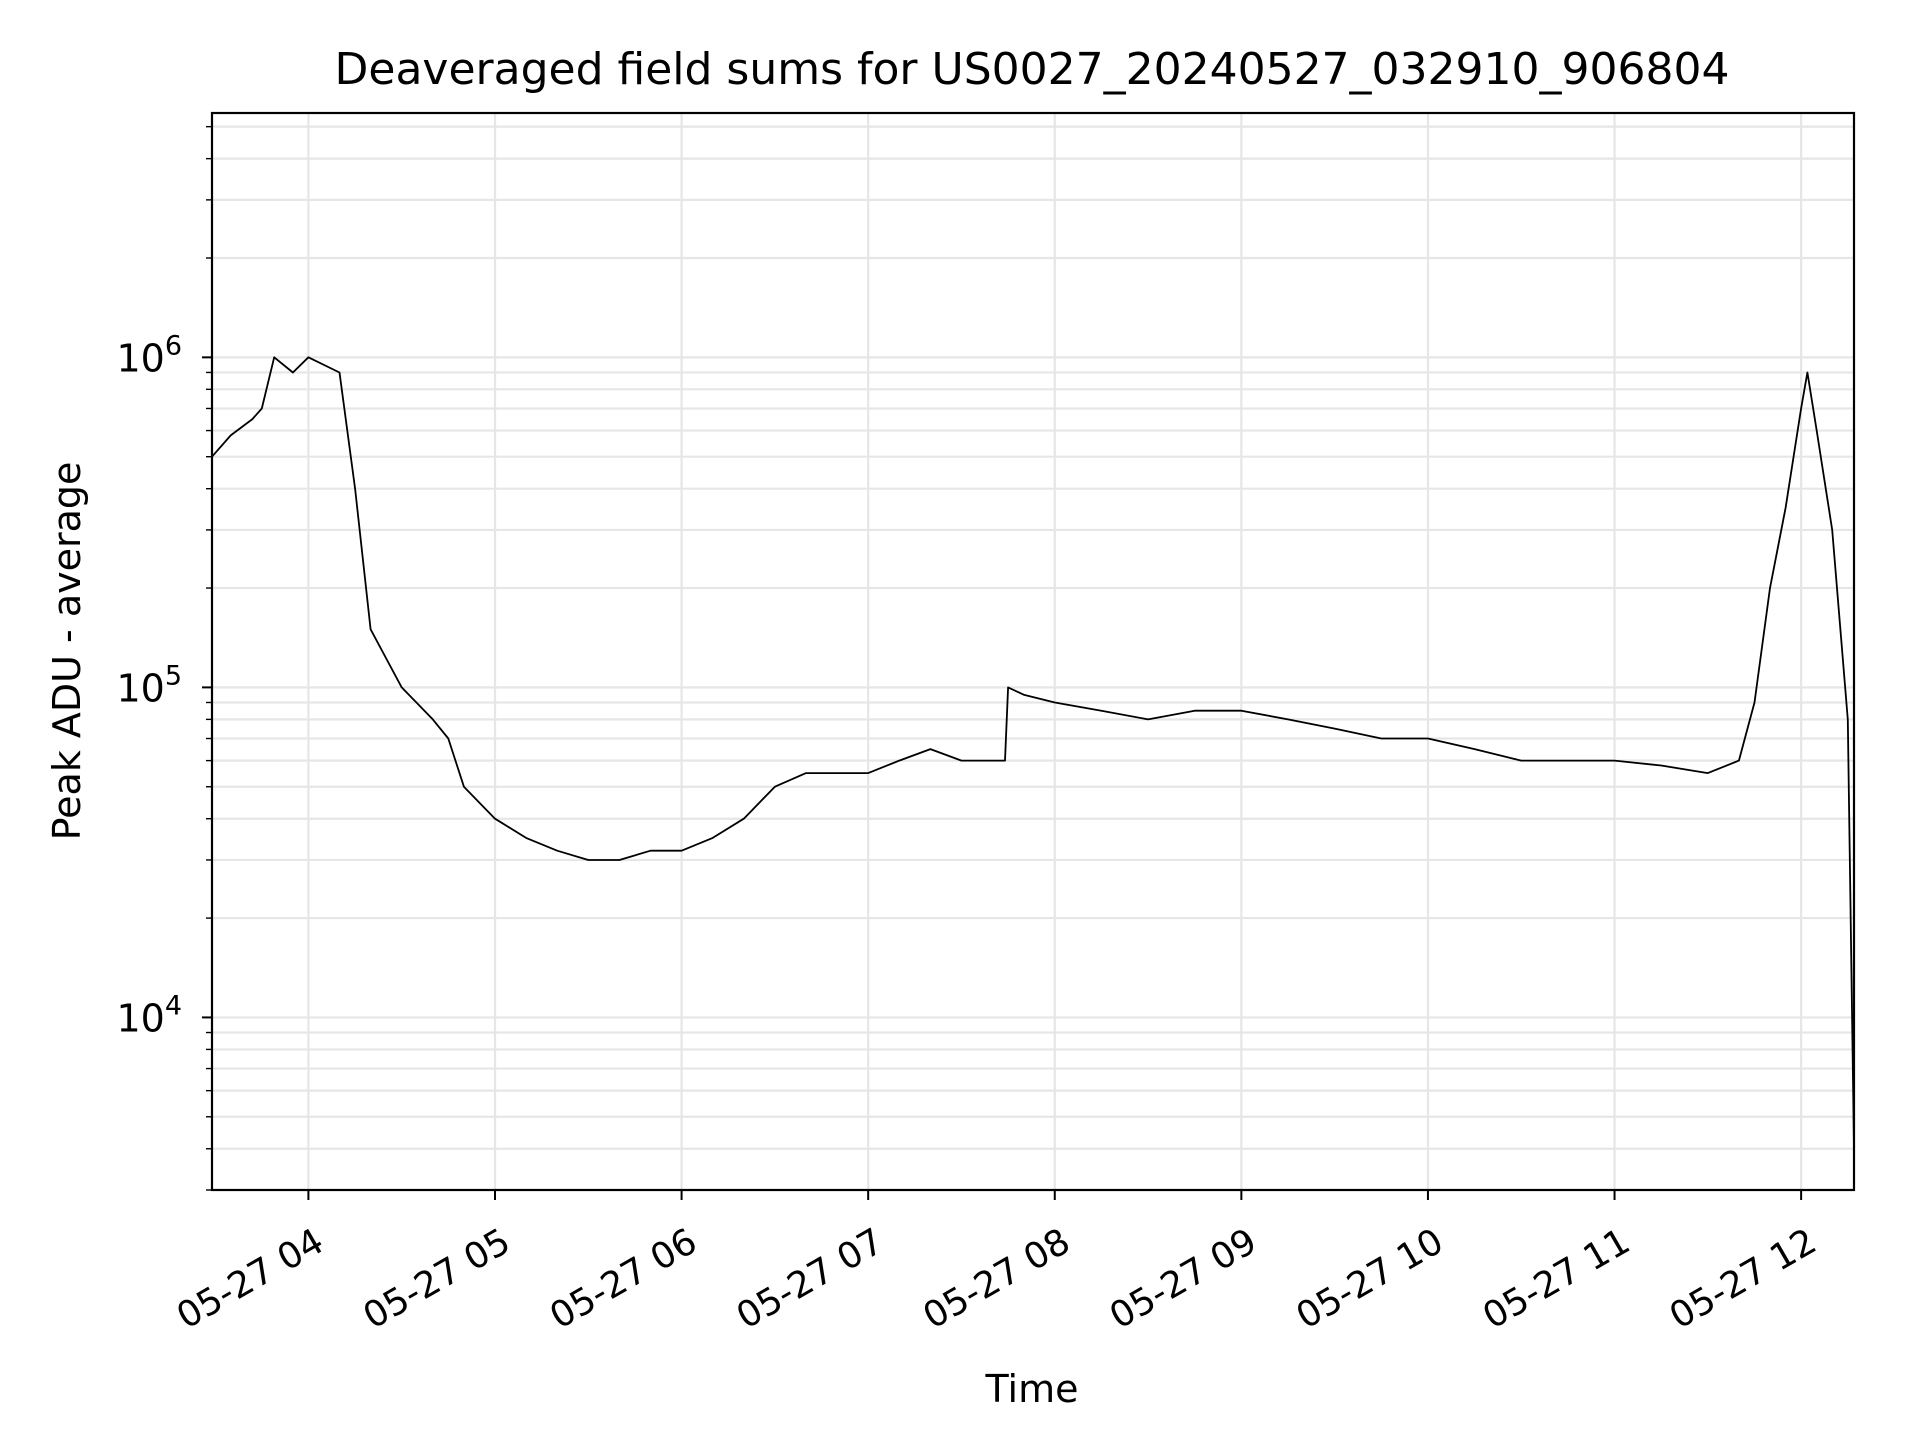  Describe the element at coordinates (149, 1015) in the screenshot. I see `y-tick-label: 104` at that location.